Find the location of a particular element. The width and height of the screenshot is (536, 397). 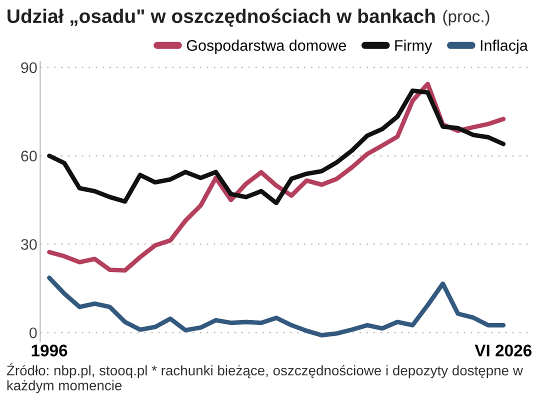

text: Źródło: nbp.pl, stooq.pl * rachunki bieżące, oszczędnościowe i depozyty dostępne w każdym momencie is located at coordinates (264, 378).